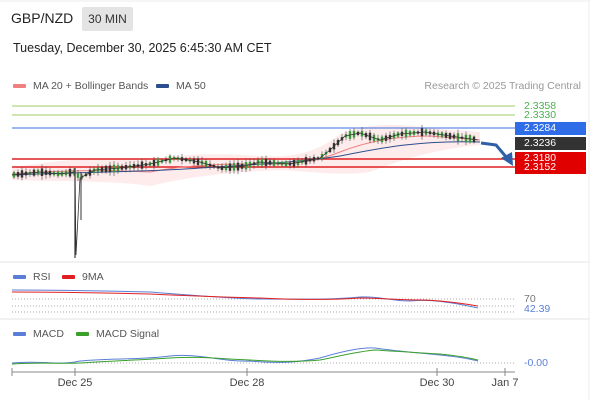 The height and width of the screenshot is (400, 590). Describe the element at coordinates (191, 86) in the screenshot. I see `legend-ma50-label: MA 50` at that location.